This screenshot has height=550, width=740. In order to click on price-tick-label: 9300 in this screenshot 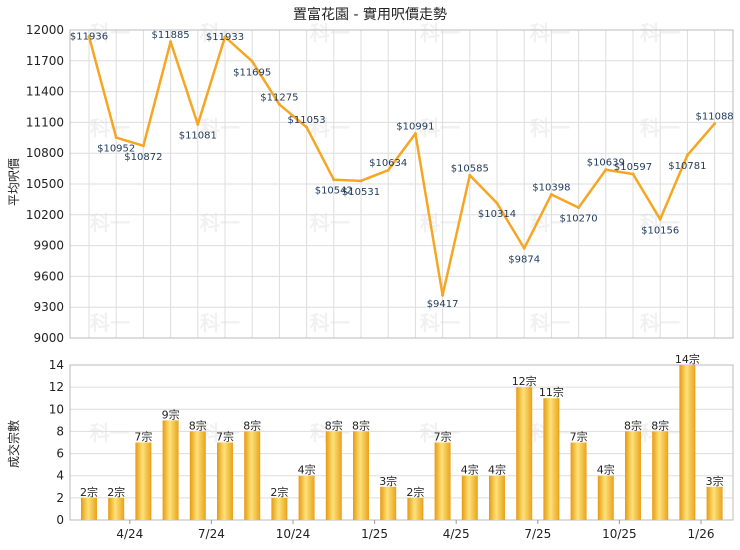, I will do `click(48, 307)`.